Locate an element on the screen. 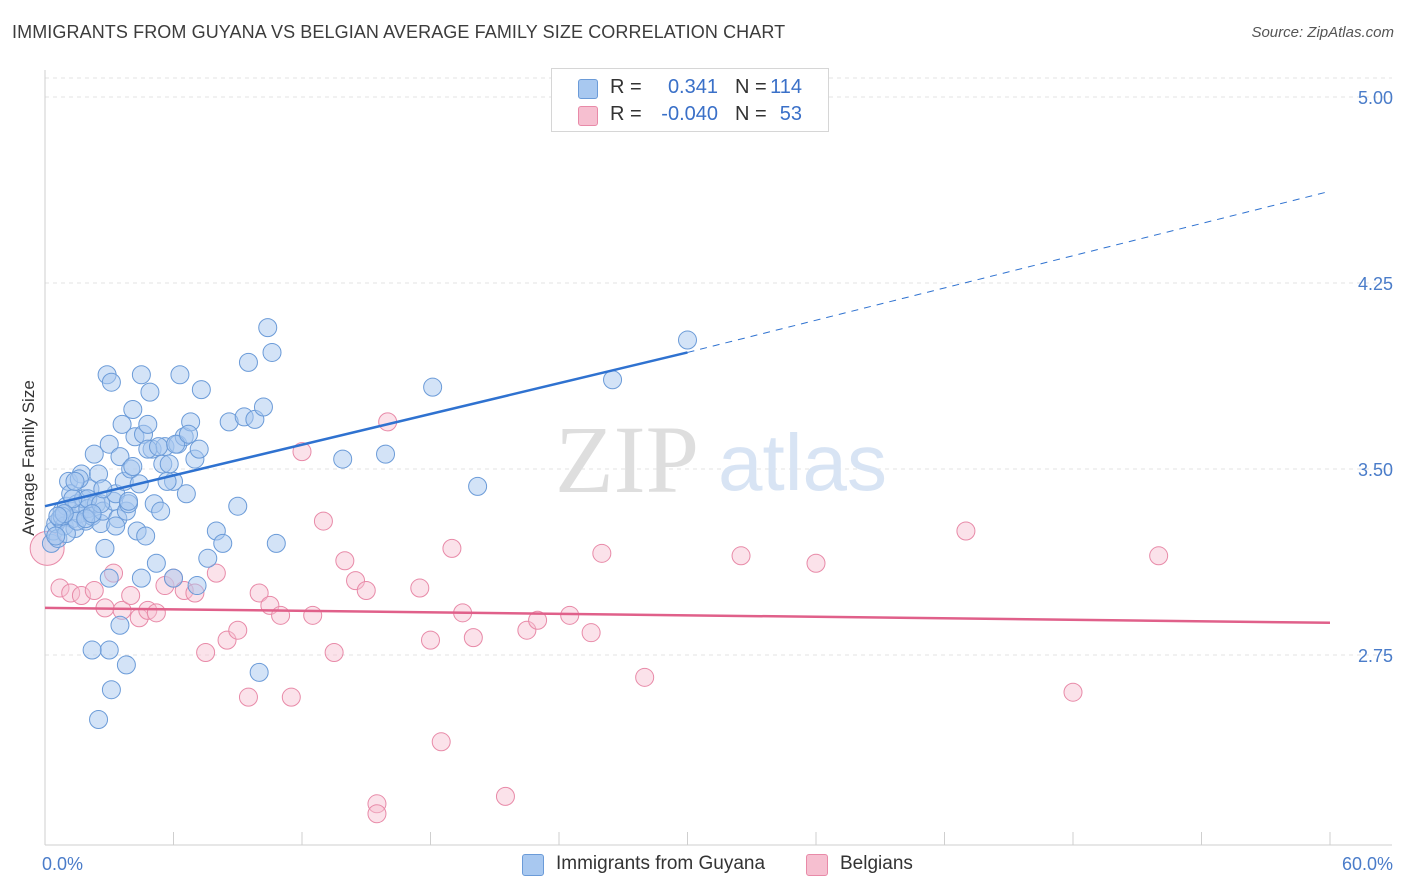 The image size is (1406, 892). watermark: ZIP atlas is located at coordinates (721, 459).